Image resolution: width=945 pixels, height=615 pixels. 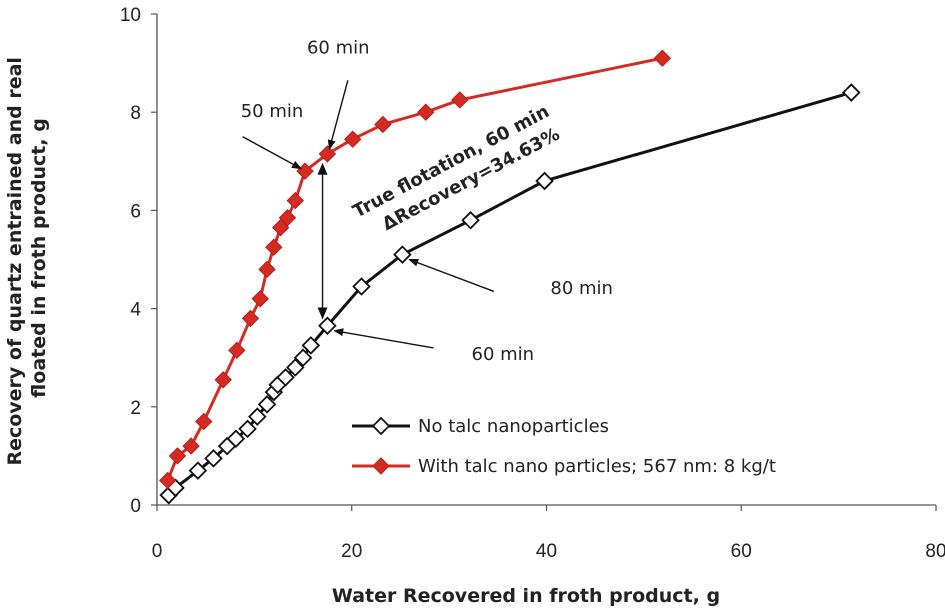 What do you see at coordinates (130, 15) in the screenshot?
I see `y-tick-label: 10` at bounding box center [130, 15].